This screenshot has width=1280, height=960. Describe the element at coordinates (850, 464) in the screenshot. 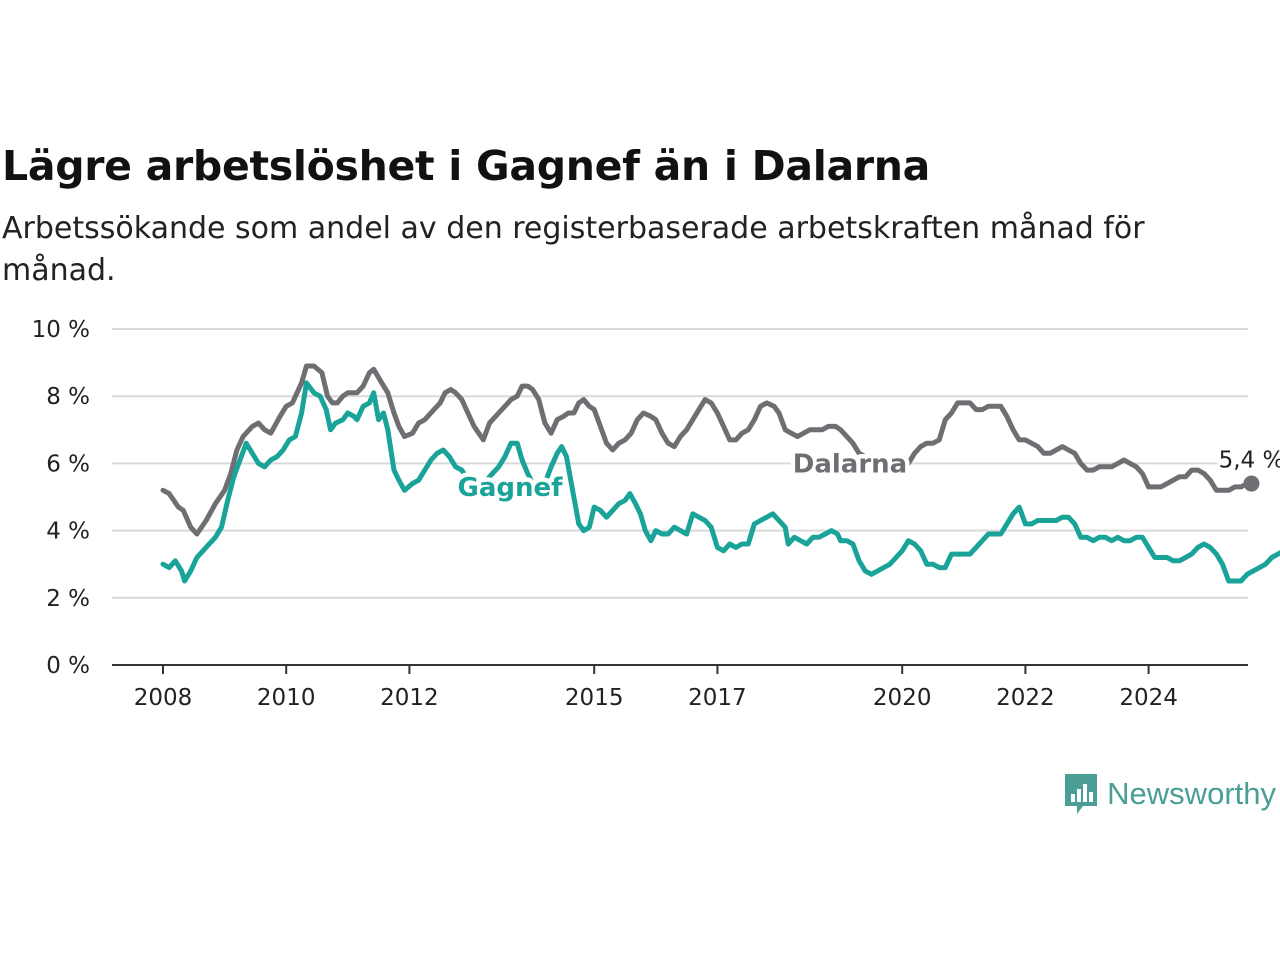

I see `series-label-dalarna: Dalarna` at that location.